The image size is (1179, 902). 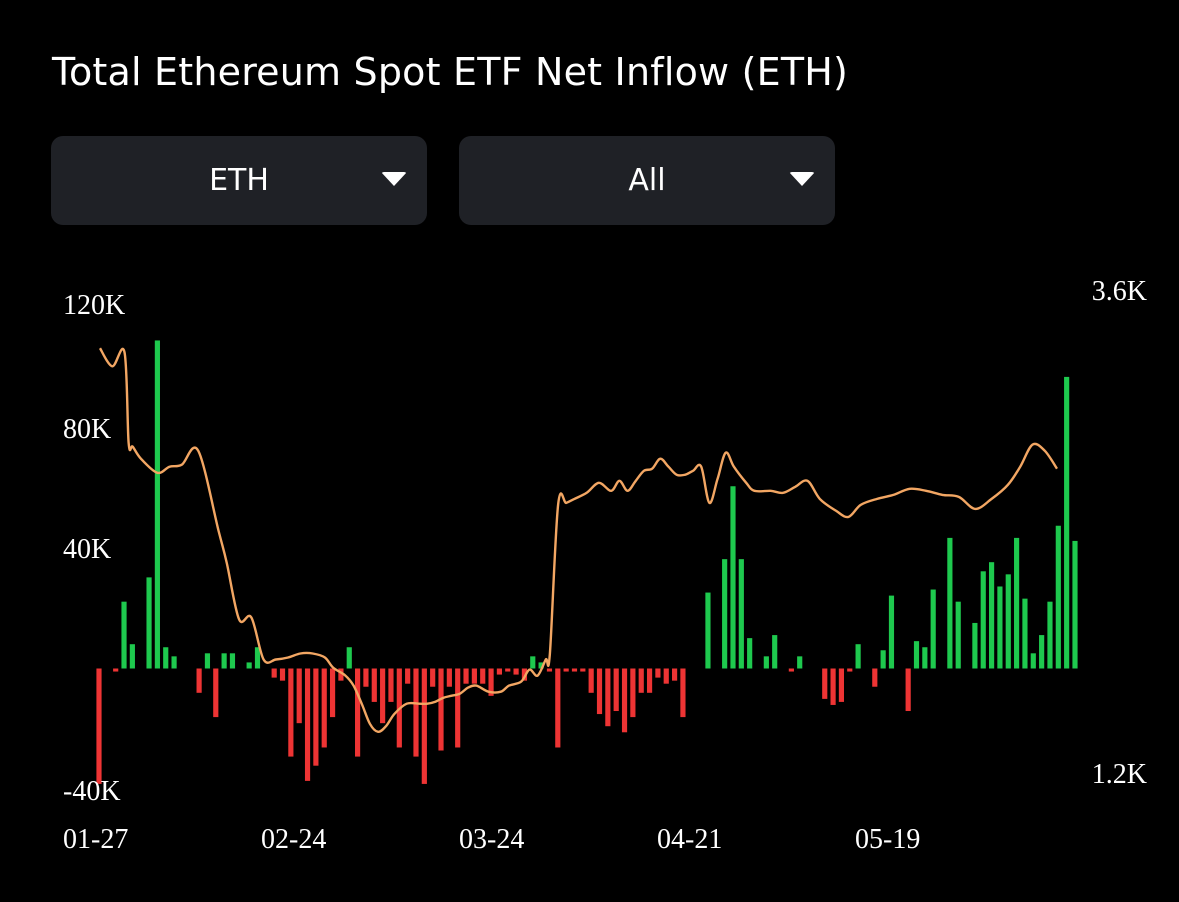 I want to click on unit-dropdown-value: ETH, so click(x=239, y=180).